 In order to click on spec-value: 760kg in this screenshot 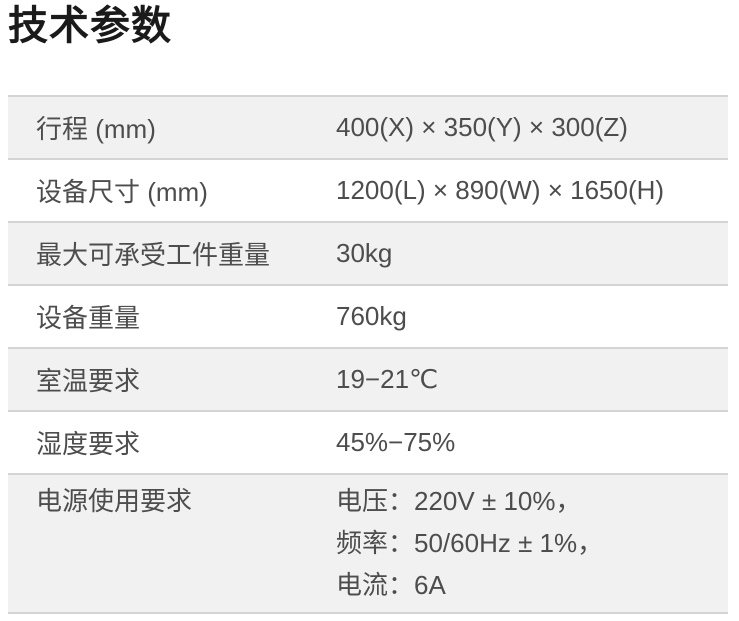, I will do `click(371, 316)`.